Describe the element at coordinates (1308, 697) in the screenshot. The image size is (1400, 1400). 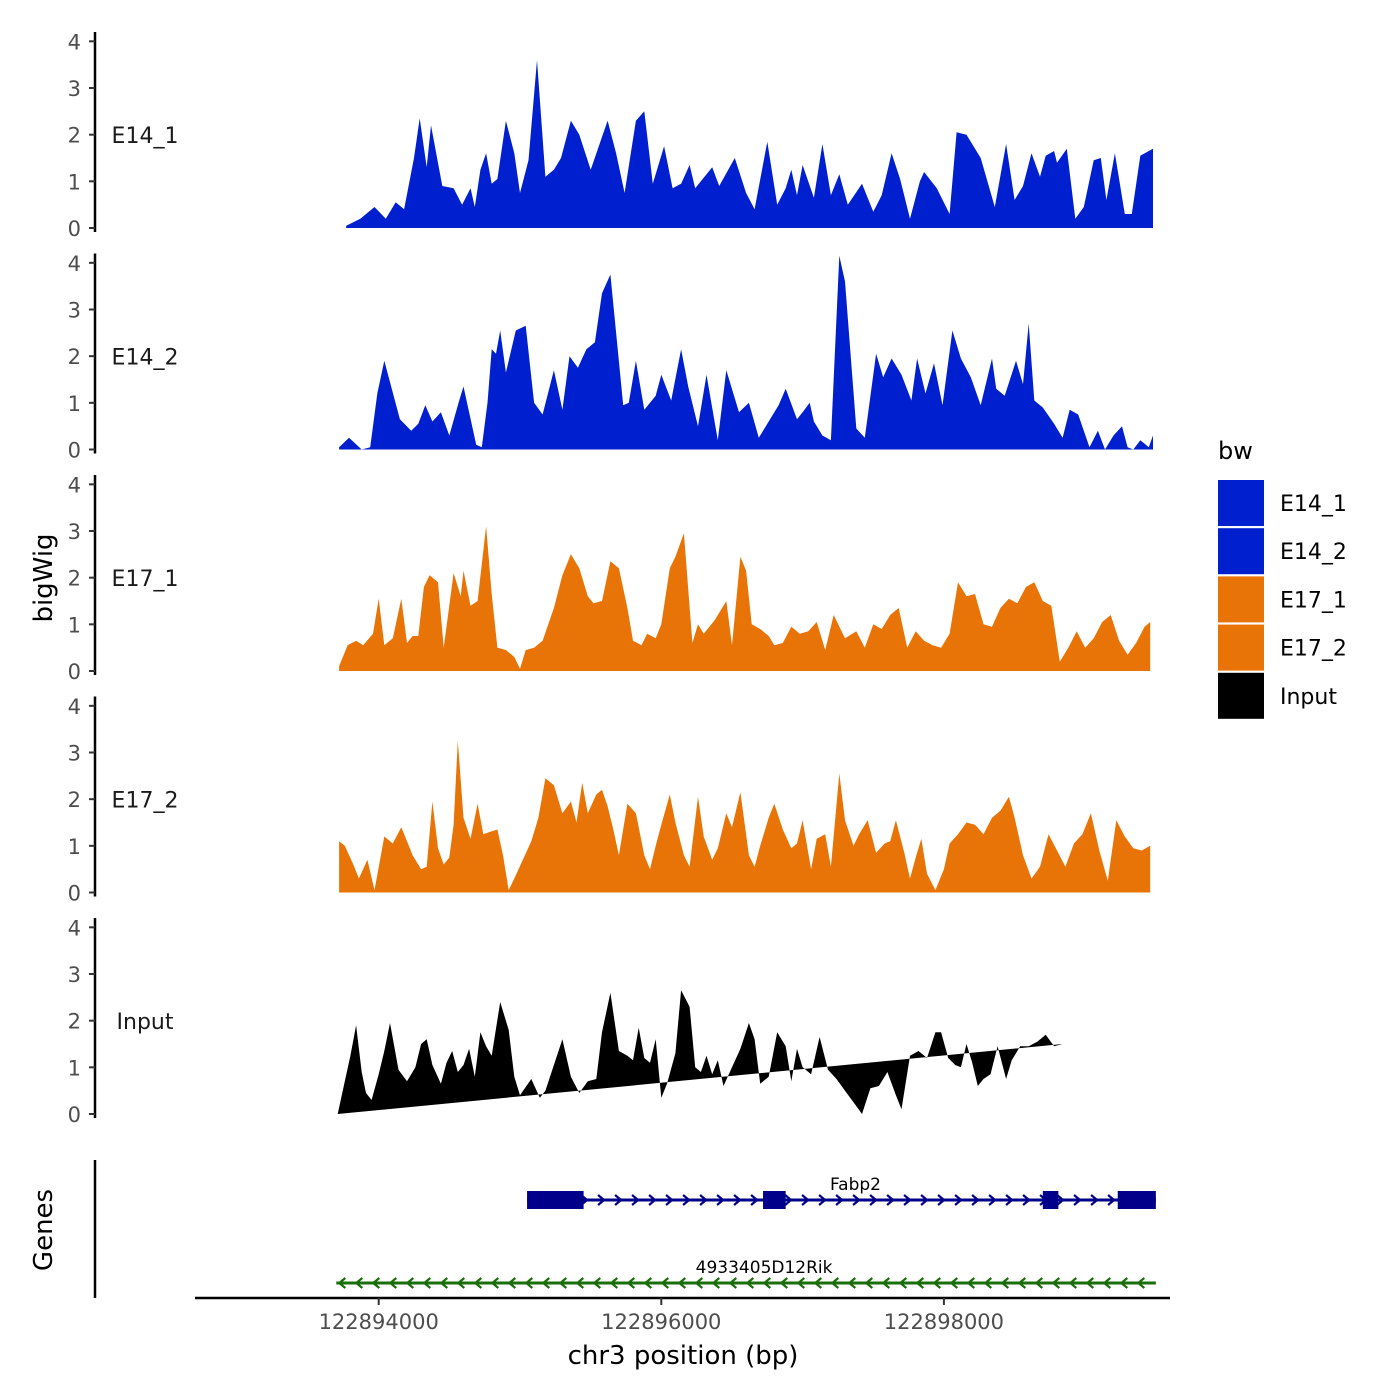
I see `legend-label: Input` at that location.